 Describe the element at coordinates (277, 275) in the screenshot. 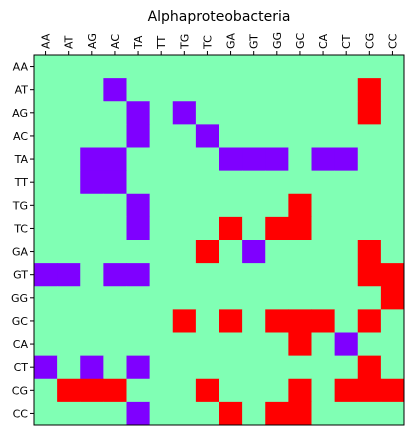

I see `heatmap-cell-GT-GG` at that location.